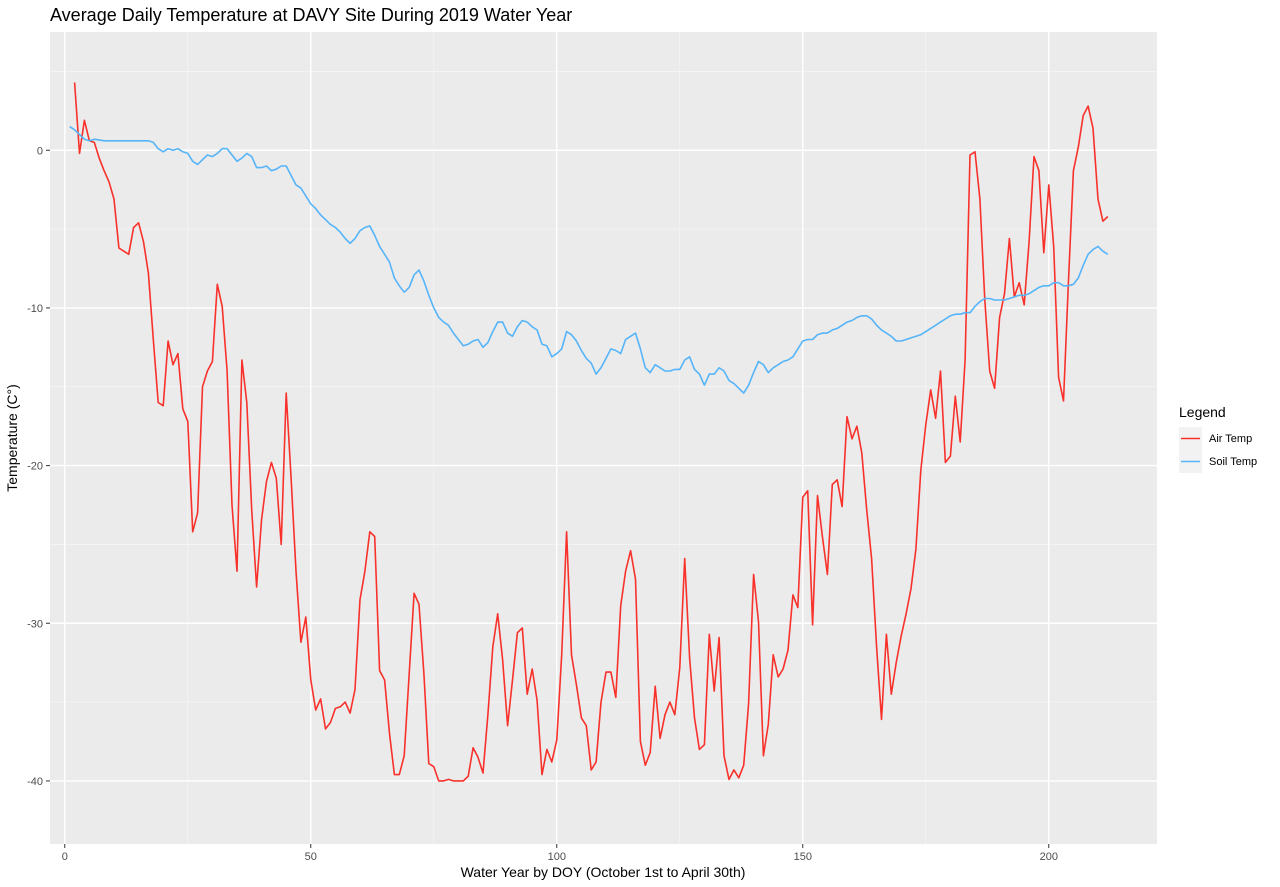 This screenshot has width=1280, height=887. I want to click on y-axis-title: Temperature (C°), so click(12, 438).